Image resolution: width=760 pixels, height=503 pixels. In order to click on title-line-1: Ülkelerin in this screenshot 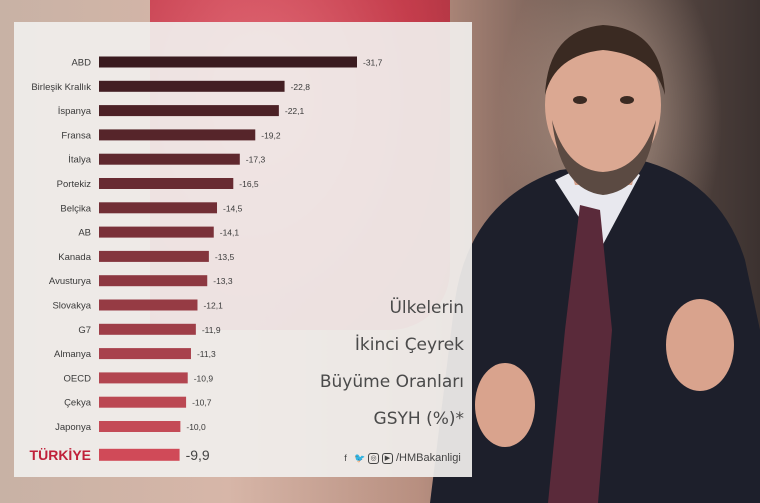, I will do `click(426, 308)`.